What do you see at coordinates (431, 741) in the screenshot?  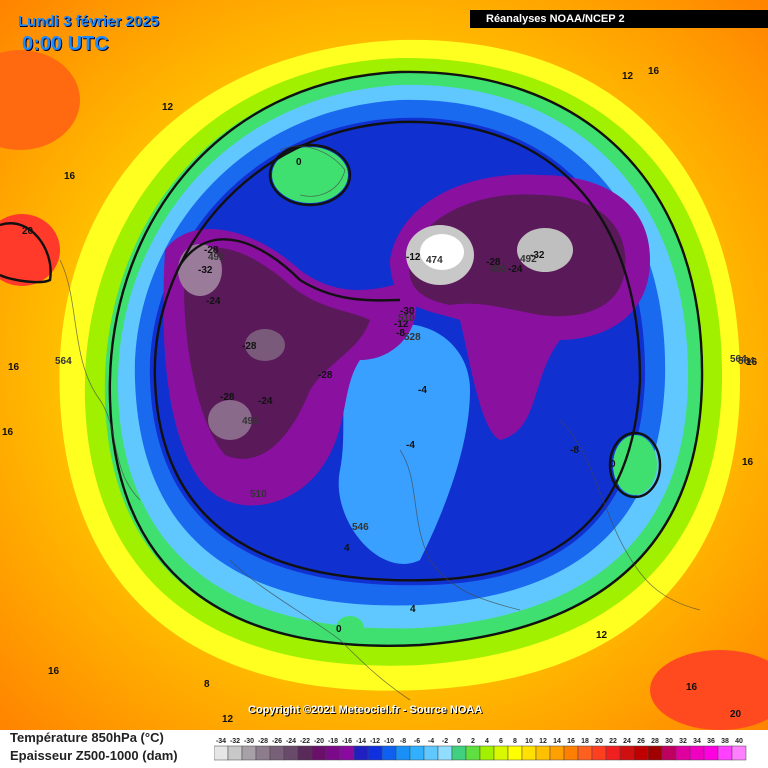 I see `scale-tick-label: -4` at bounding box center [431, 741].